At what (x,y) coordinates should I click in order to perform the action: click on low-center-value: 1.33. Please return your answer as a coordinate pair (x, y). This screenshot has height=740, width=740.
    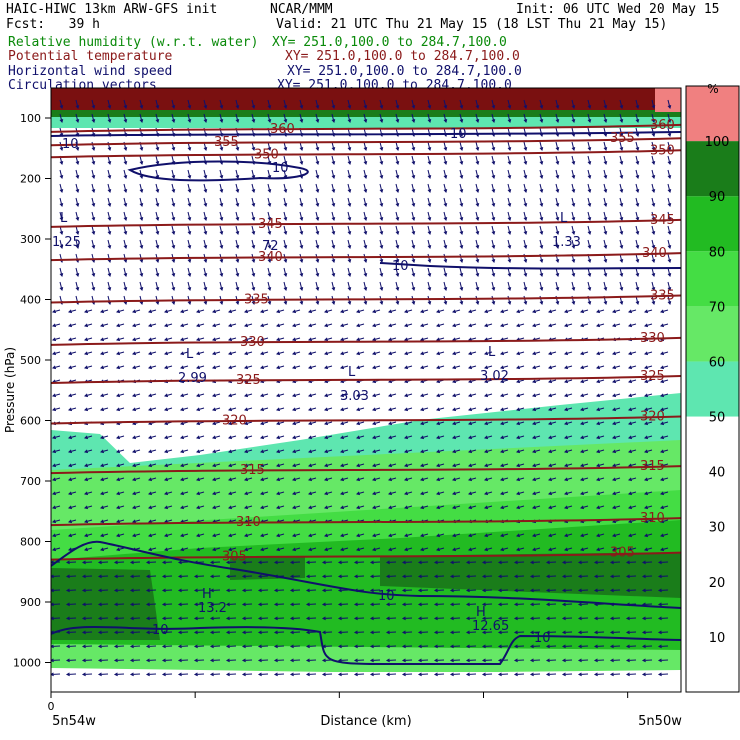
    Looking at the image, I should click on (566, 242).